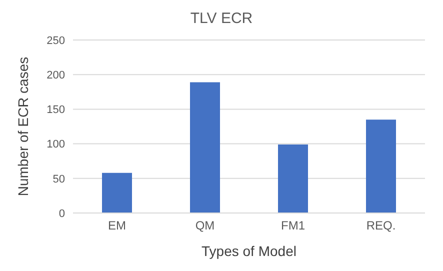  I want to click on y-tick-label: 50, so click(58, 179).